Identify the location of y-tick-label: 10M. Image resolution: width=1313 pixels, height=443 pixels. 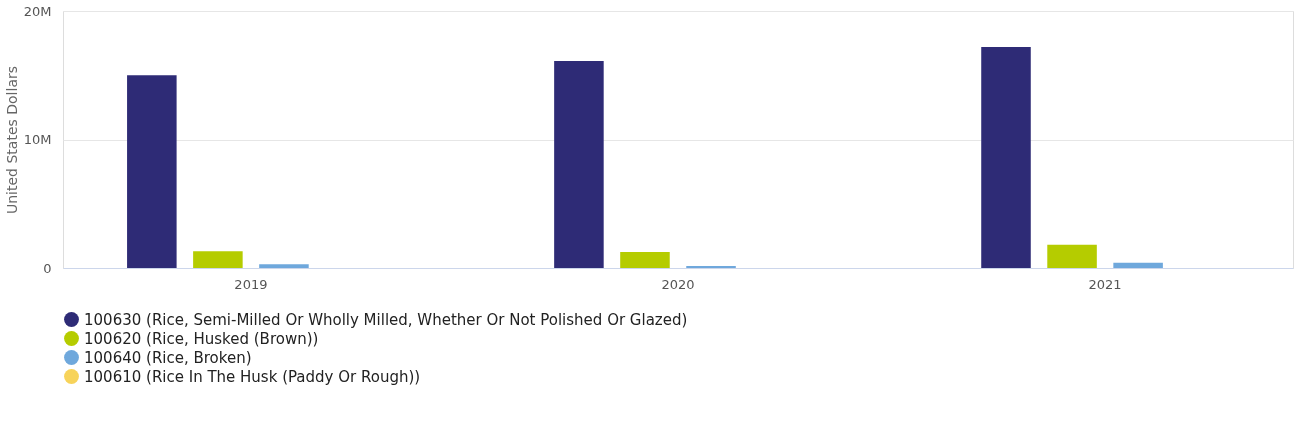
(37, 139).